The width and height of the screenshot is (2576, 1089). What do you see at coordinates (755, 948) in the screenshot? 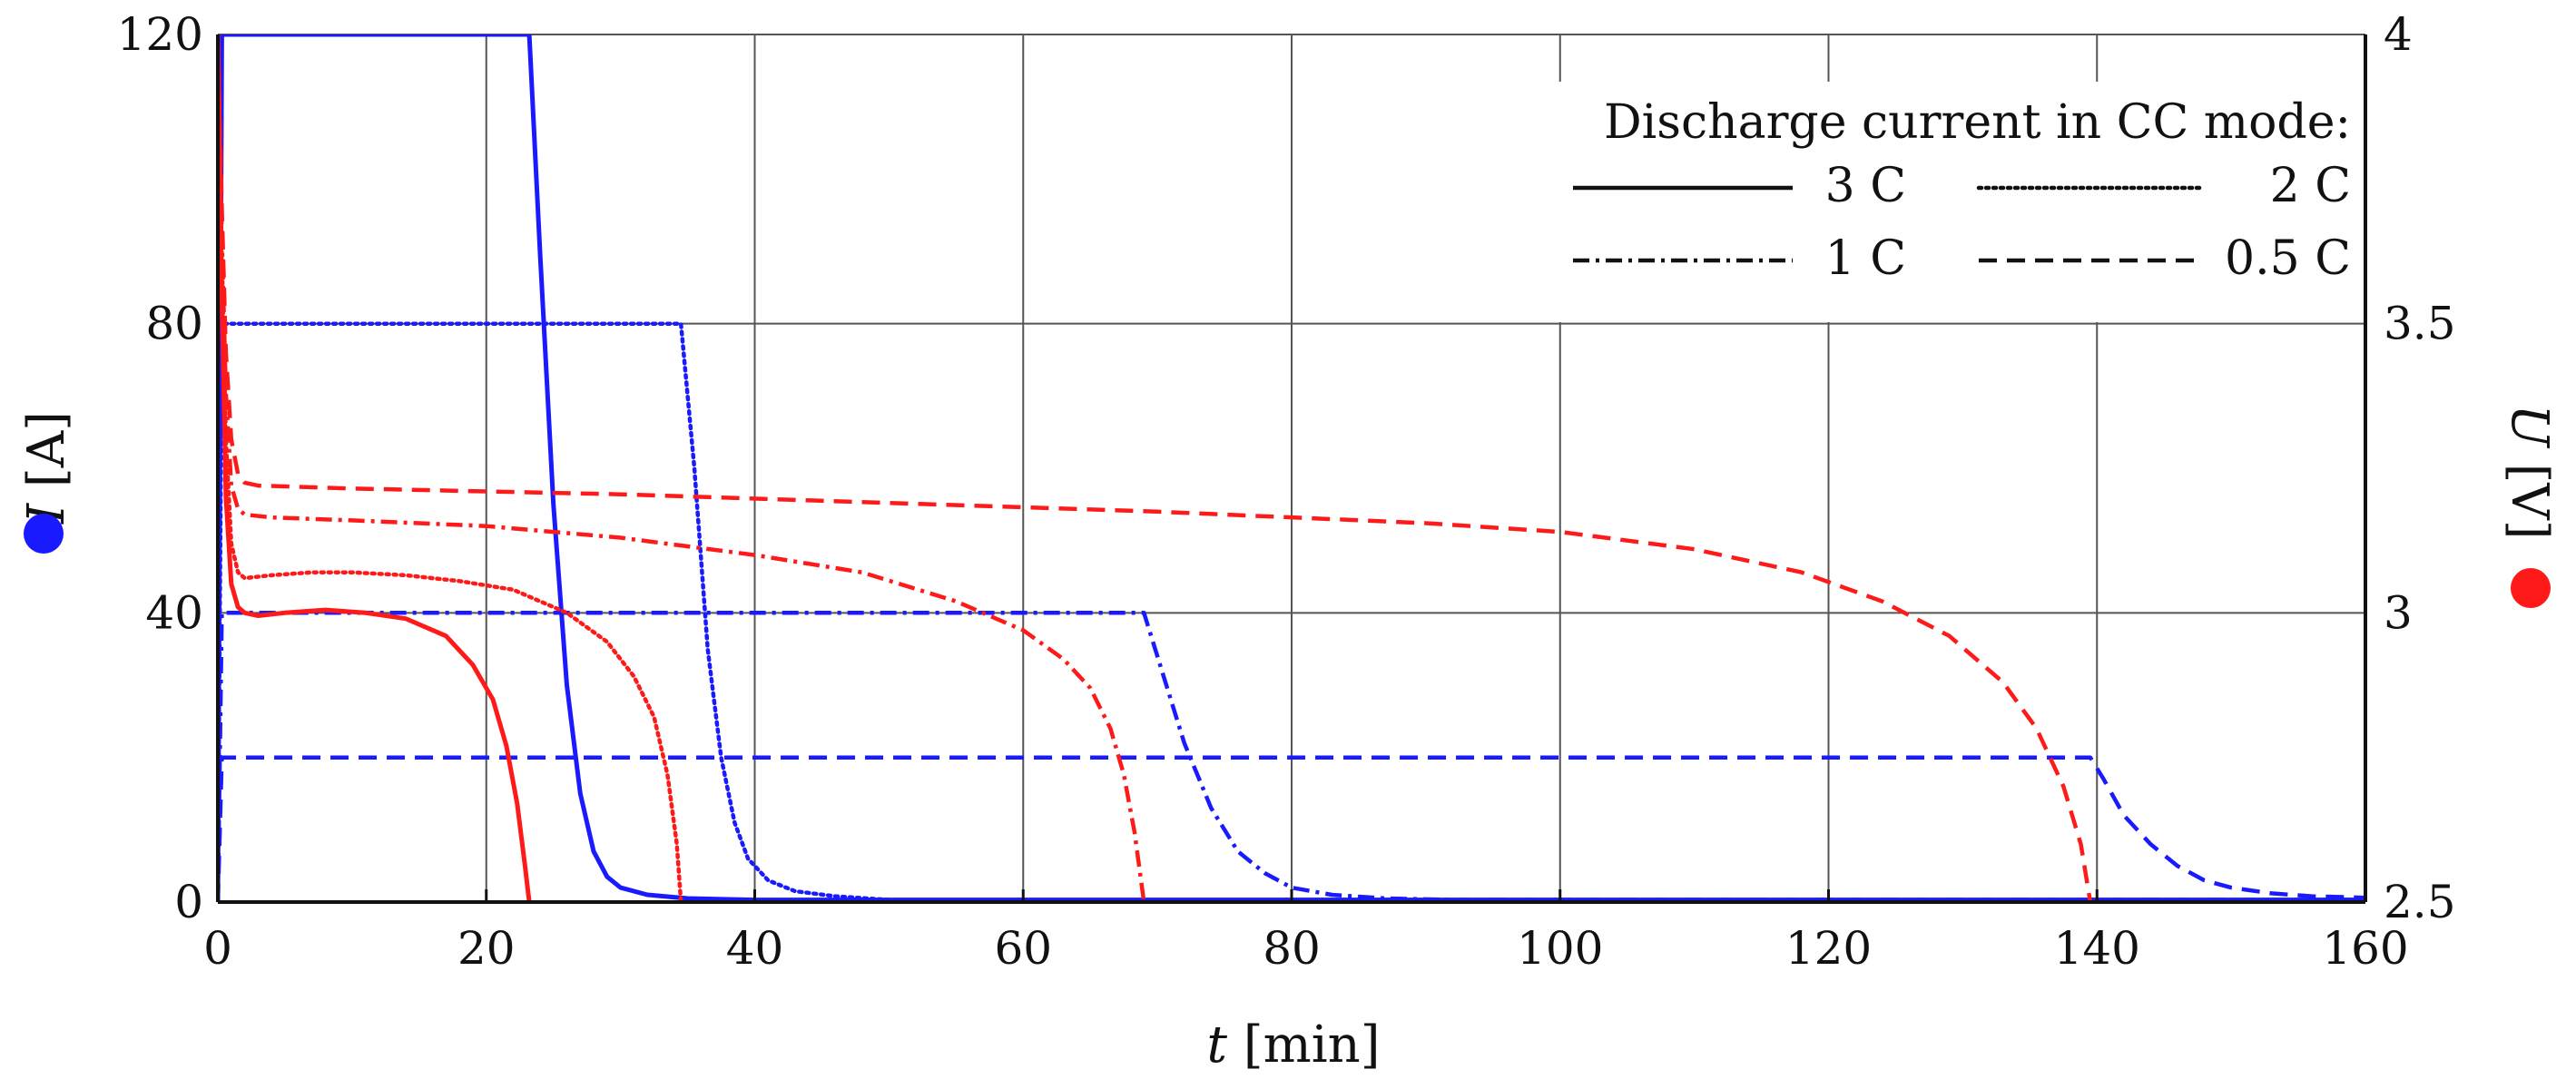
I see `x-tick-label: 40` at bounding box center [755, 948].